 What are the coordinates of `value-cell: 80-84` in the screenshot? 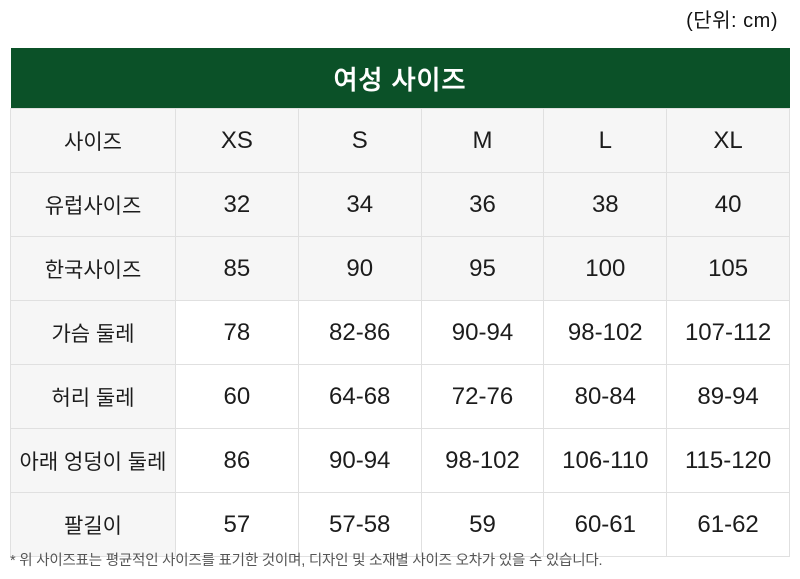 It's located at (605, 396).